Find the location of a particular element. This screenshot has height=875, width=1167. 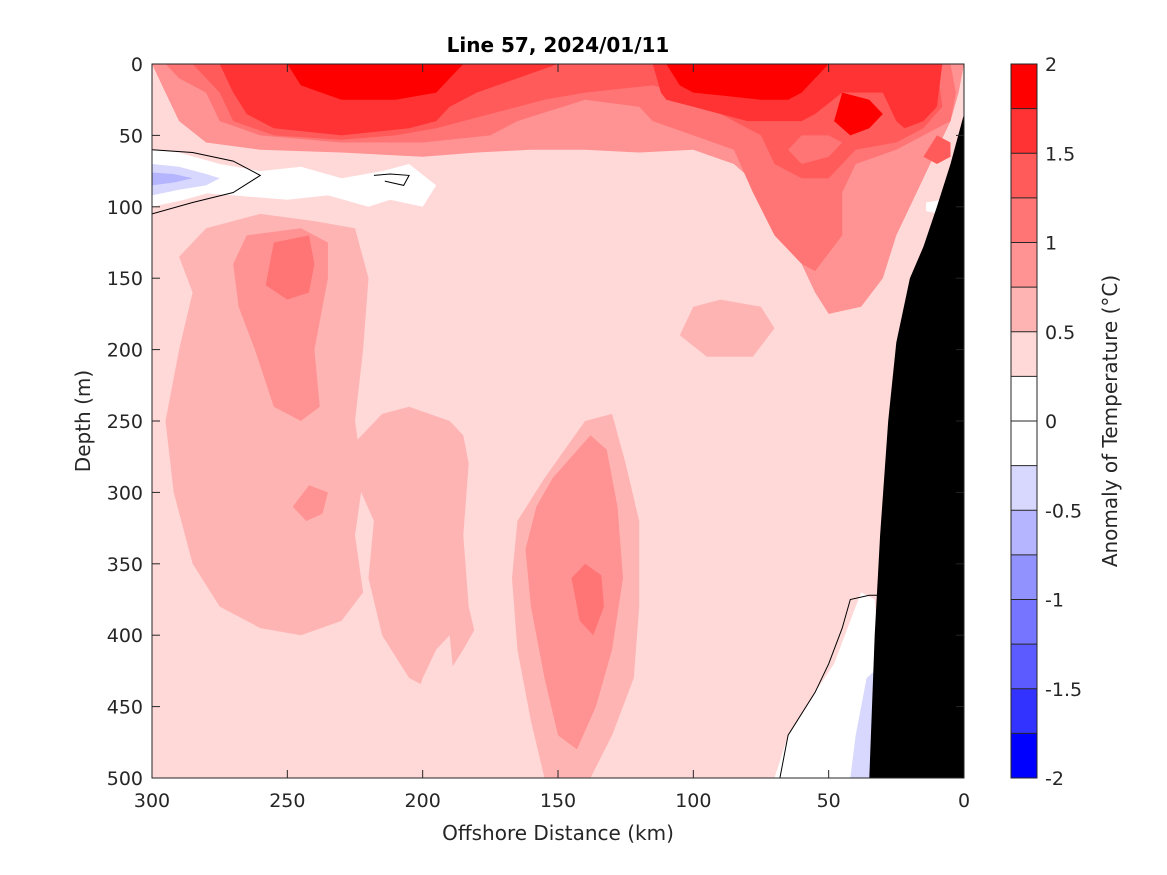

colorbar-tick-label: 0.5 is located at coordinates (1060, 333).